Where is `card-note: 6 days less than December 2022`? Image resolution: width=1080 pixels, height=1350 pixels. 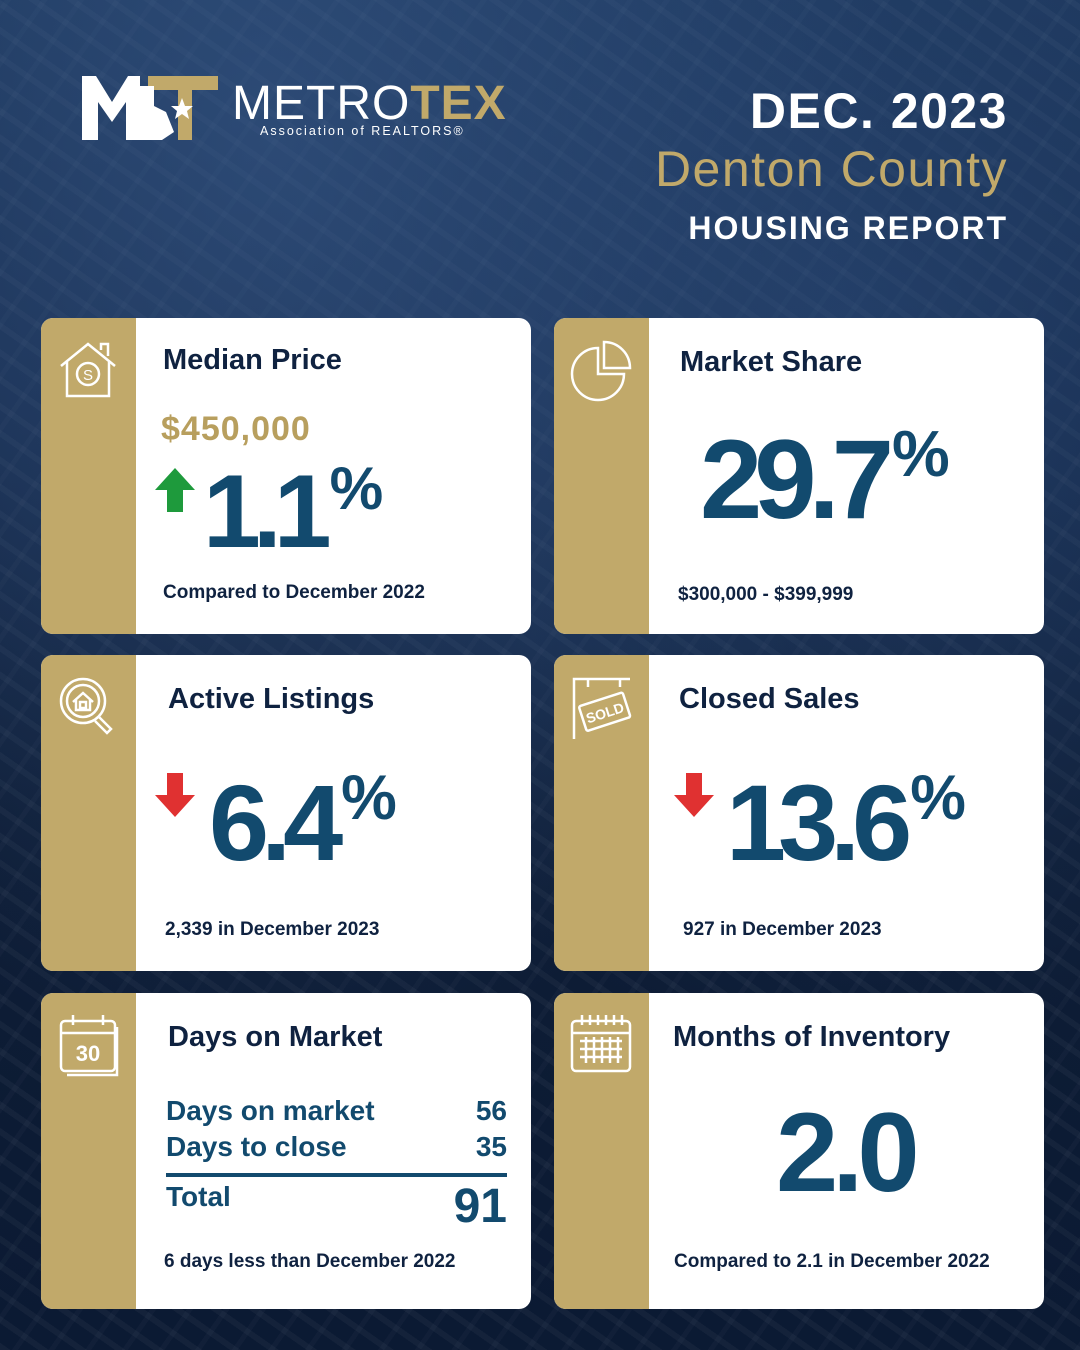
card-note: 6 days less than December 2022 is located at coordinates (310, 1261).